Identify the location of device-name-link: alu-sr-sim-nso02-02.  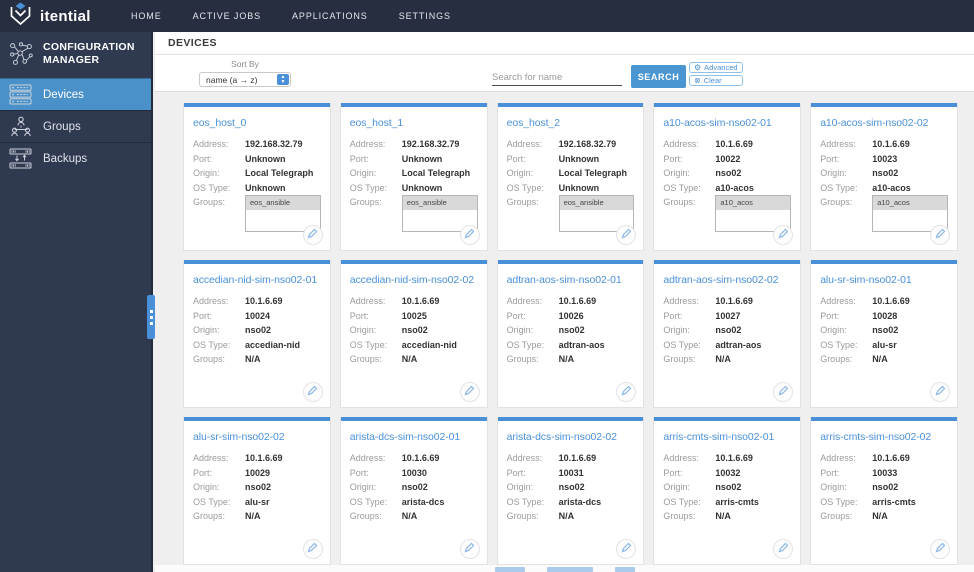
(239, 437).